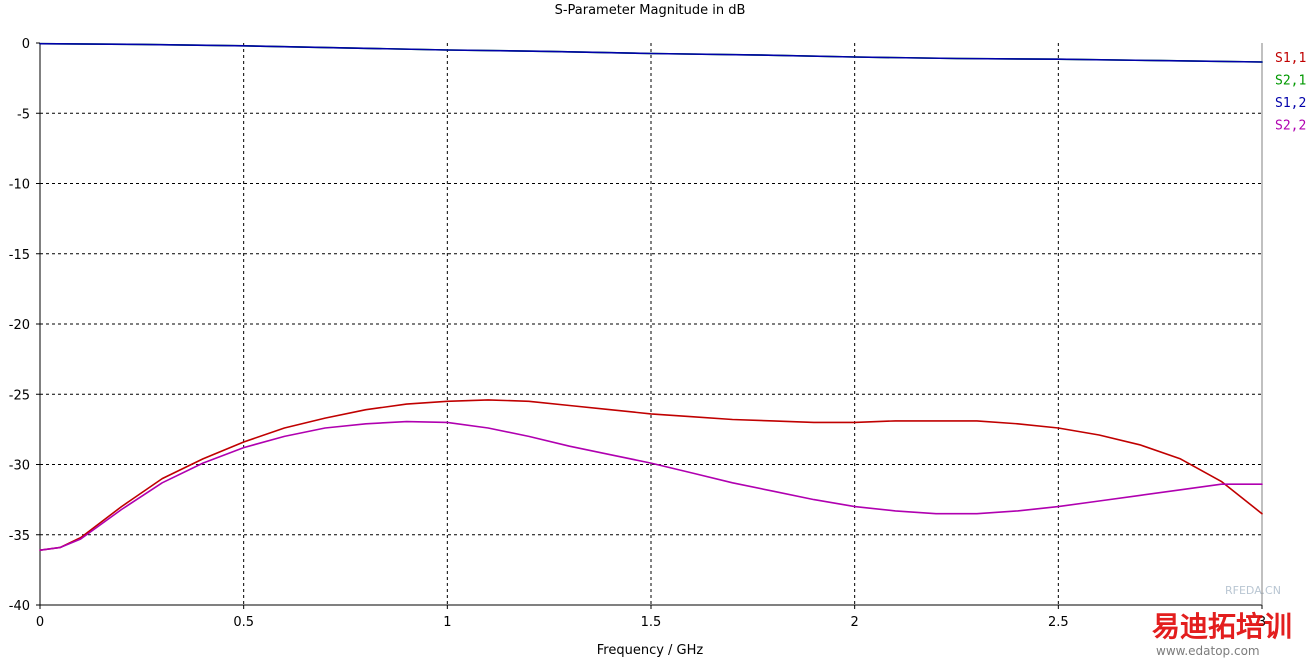 The height and width of the screenshot is (663, 1309). I want to click on watermark: RFEDA.CN 易迪拓培训 www.edatop.com, so click(1222, 621).